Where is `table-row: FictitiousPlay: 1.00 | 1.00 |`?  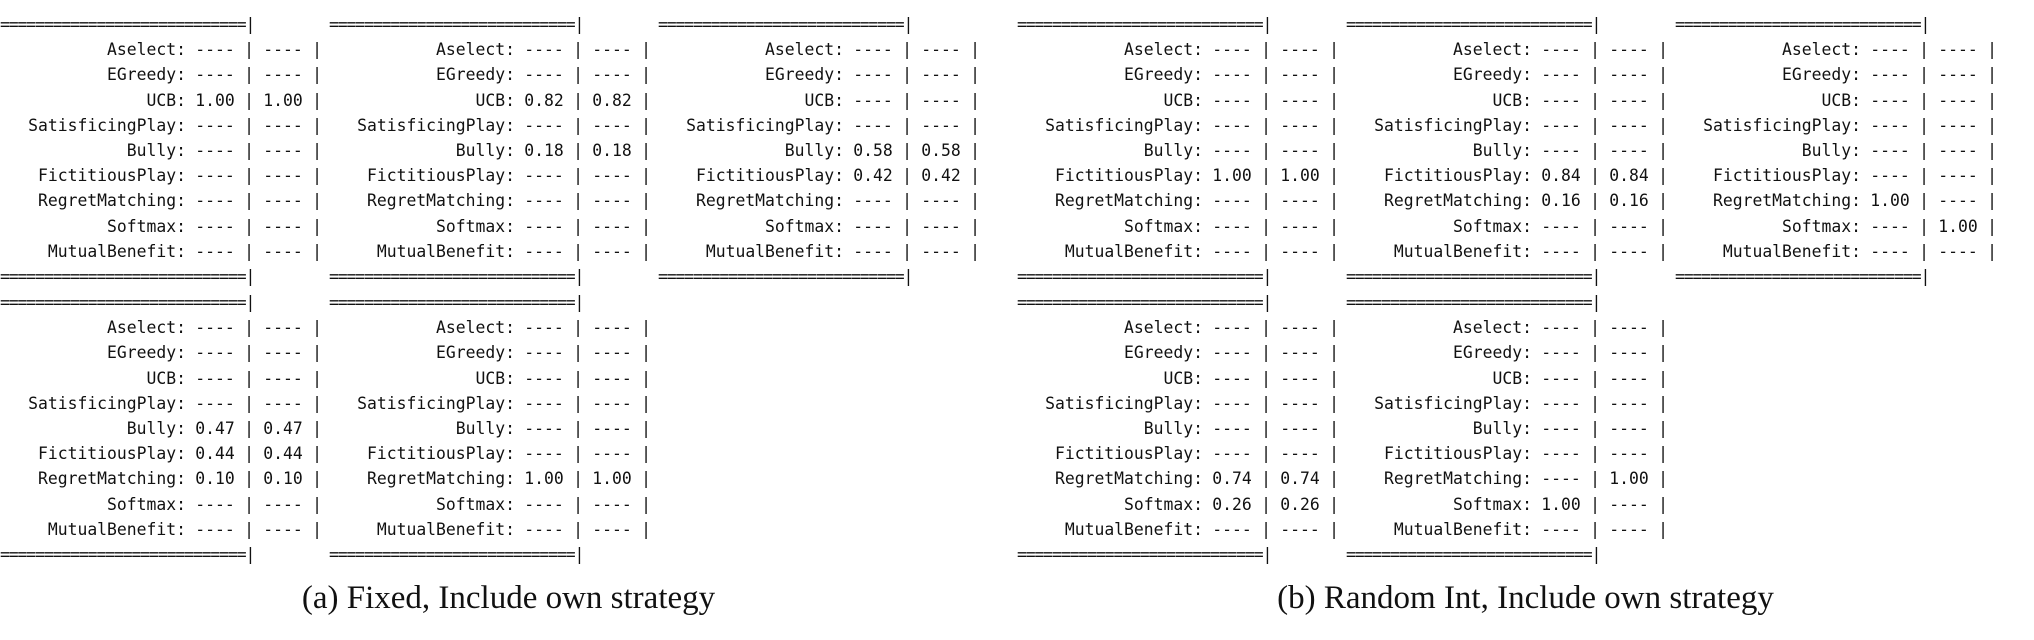 table-row: FictitiousPlay: 1.00 | 1.00 | is located at coordinates (1181, 175).